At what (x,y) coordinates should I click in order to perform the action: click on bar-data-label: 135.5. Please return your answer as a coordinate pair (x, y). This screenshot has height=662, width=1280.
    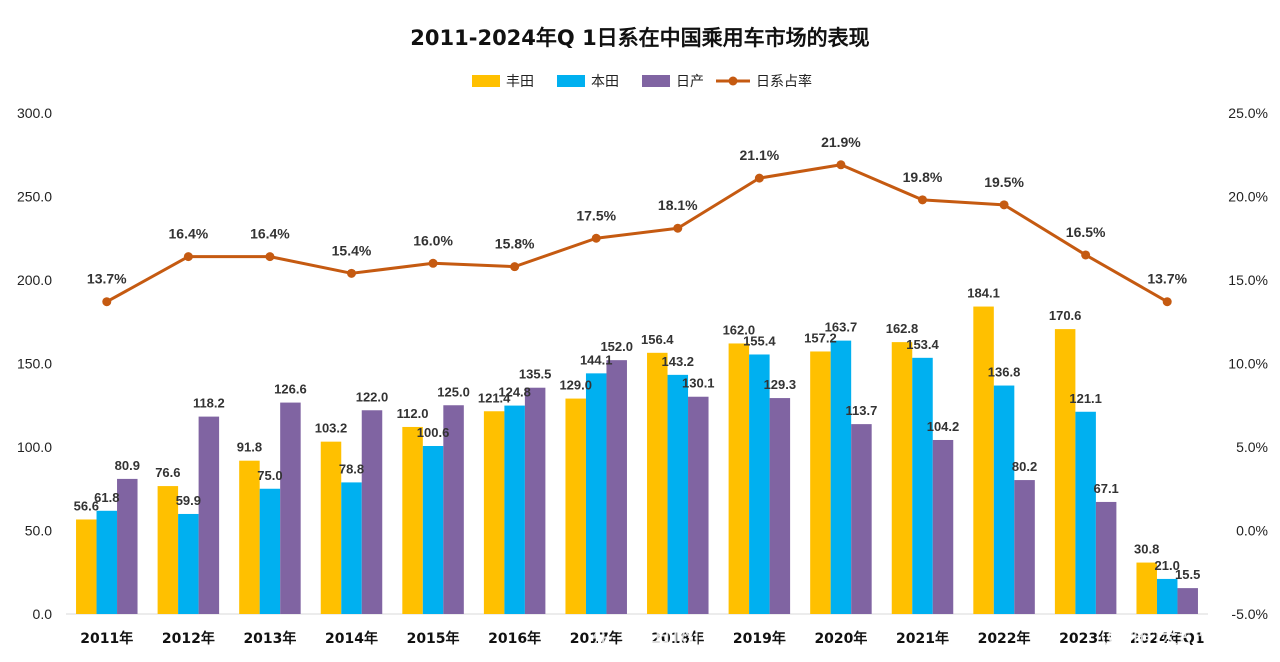
    Looking at the image, I should click on (535, 374).